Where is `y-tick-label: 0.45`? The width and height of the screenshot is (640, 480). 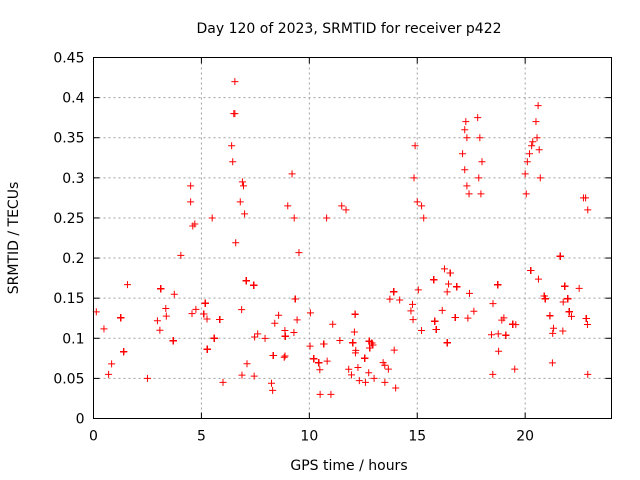 y-tick-label: 0.45 is located at coordinates (68, 59).